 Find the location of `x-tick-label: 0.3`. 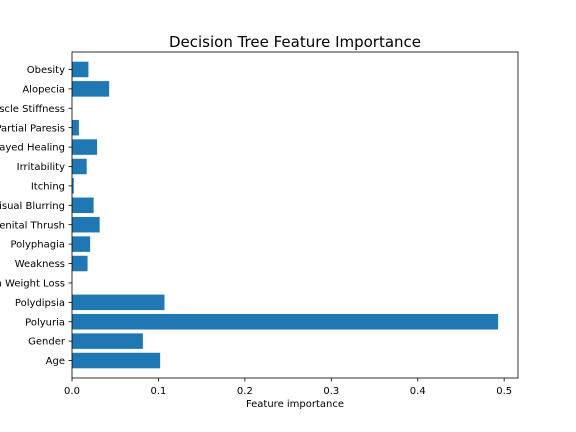

x-tick-label: 0.3 is located at coordinates (331, 391).